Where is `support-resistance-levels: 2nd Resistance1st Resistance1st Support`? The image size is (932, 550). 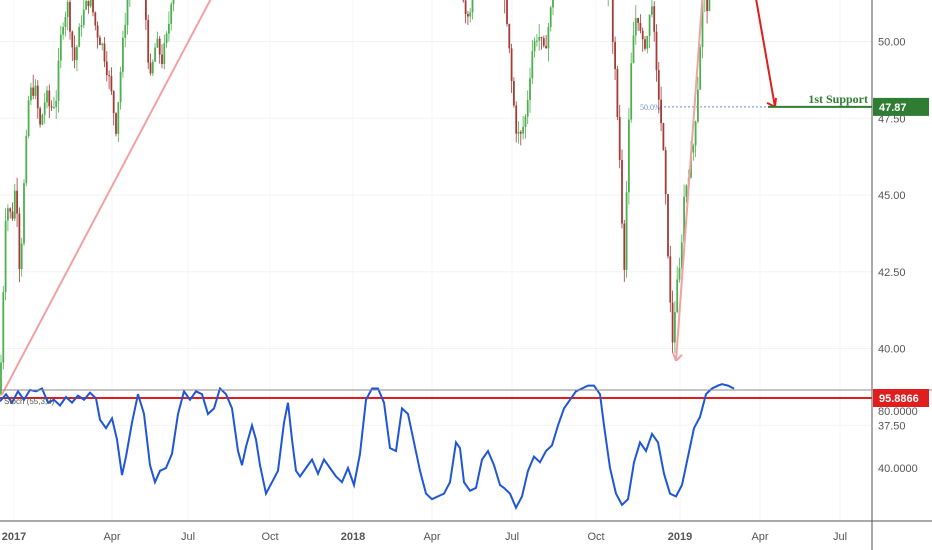 support-resistance-levels: 2nd Resistance1st Resistance1st Support is located at coordinates (820, 100).